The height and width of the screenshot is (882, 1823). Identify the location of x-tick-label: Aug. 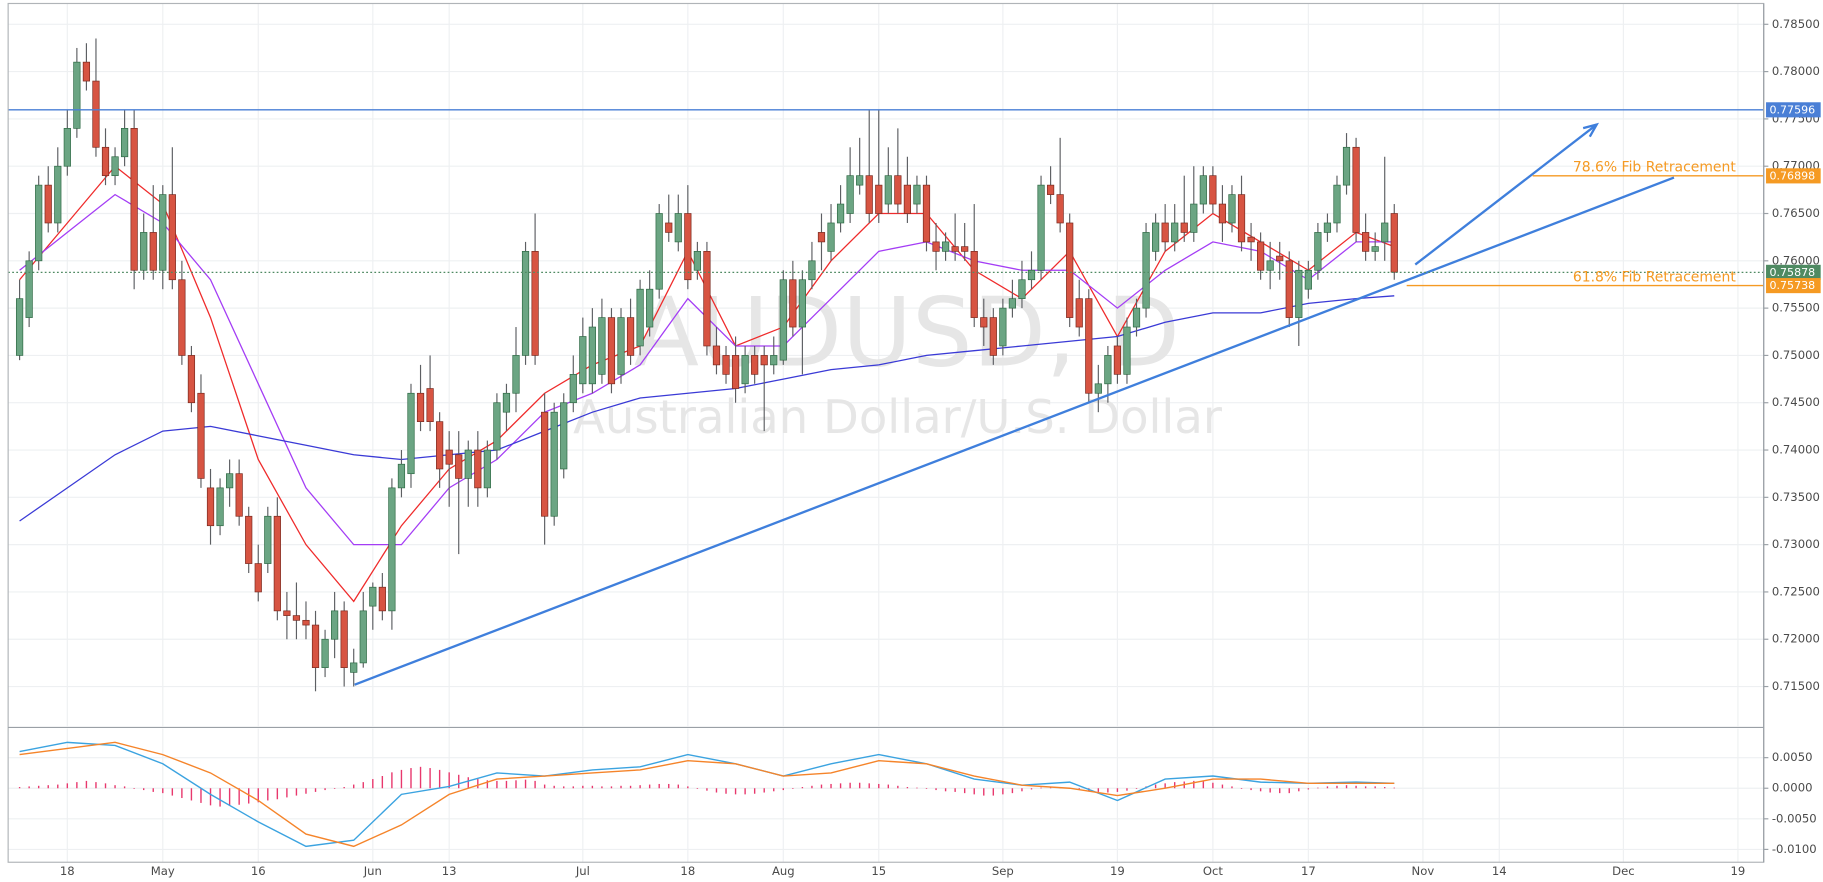
(783, 871).